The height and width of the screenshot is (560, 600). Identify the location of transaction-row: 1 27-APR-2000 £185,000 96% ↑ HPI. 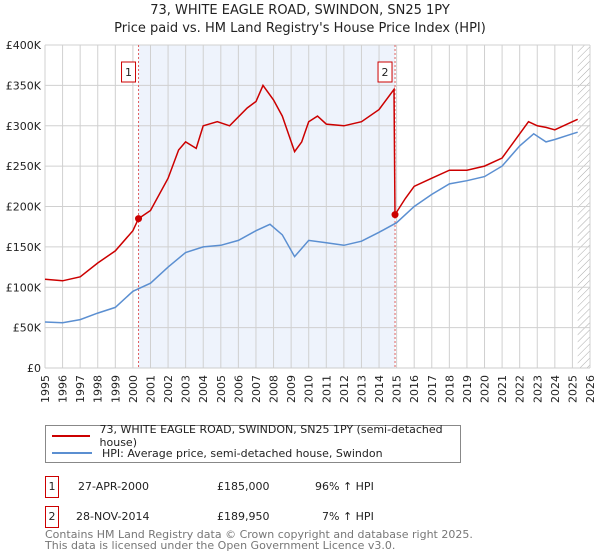
(255, 487).